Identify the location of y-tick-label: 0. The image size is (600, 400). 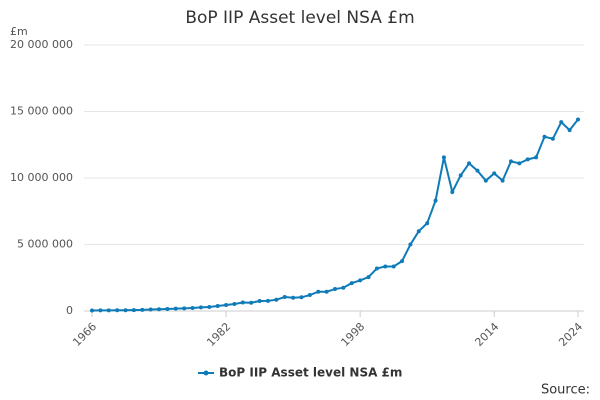
(69, 310).